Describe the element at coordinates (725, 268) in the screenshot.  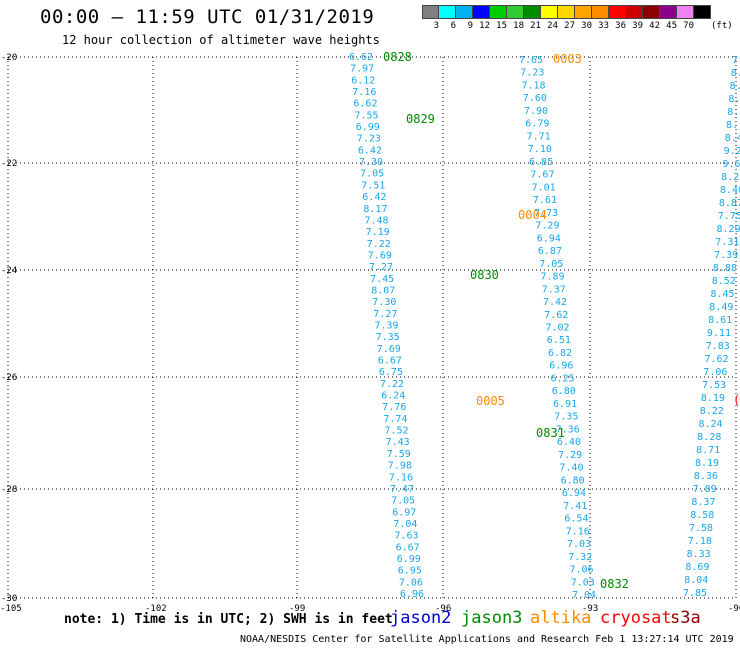
I see `track-c-value: 8.88` at that location.